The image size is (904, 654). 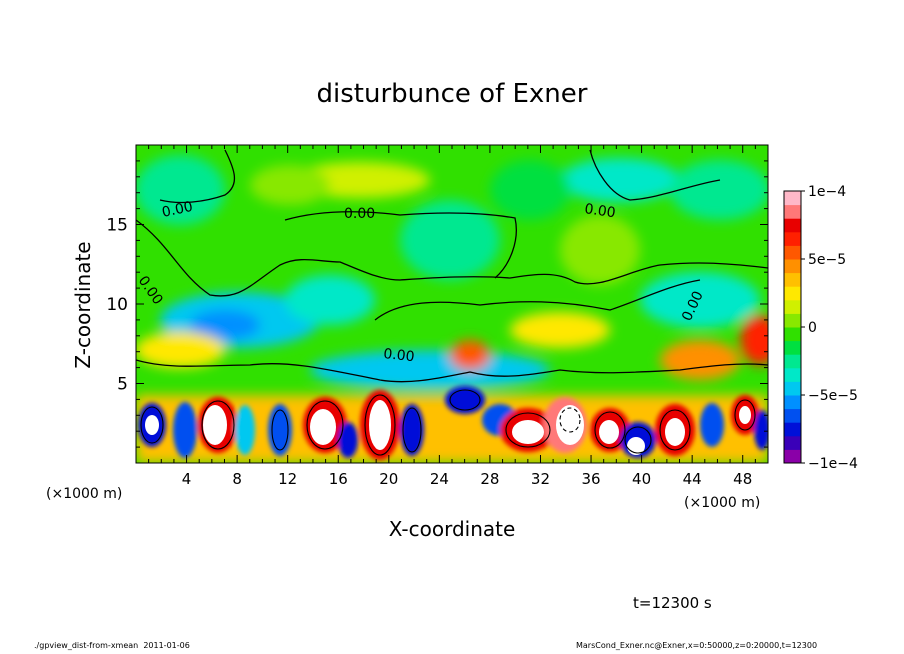 What do you see at coordinates (237, 479) in the screenshot?
I see `x-tick-label: 8` at bounding box center [237, 479].